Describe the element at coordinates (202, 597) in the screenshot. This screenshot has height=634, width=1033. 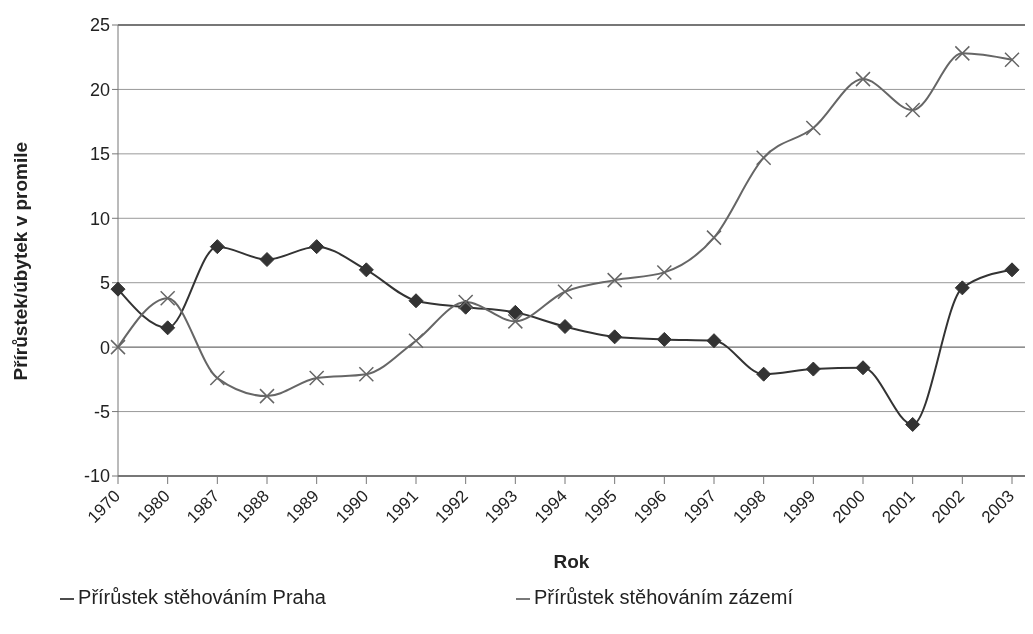
I see `legend-label: Přírůstek stěhováním Praha` at that location.